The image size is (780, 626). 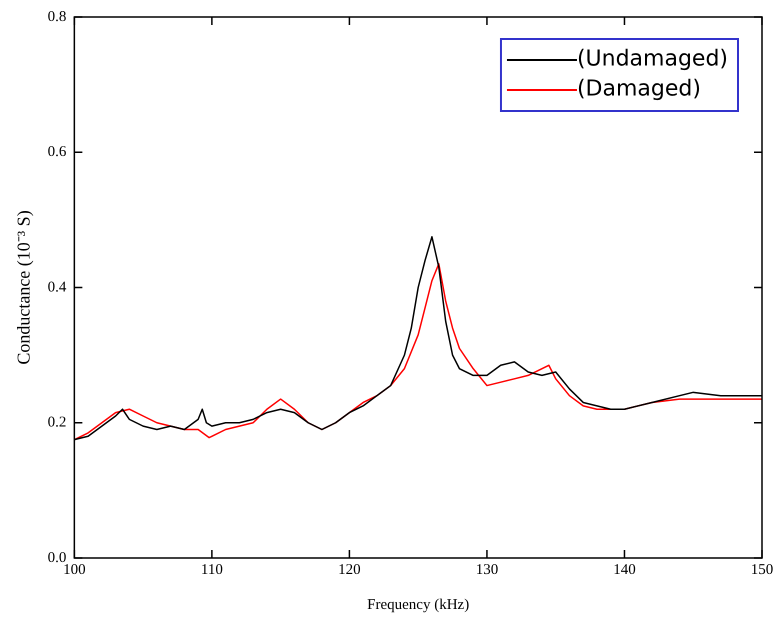 I want to click on legend-label: (Damaged), so click(x=638, y=89).